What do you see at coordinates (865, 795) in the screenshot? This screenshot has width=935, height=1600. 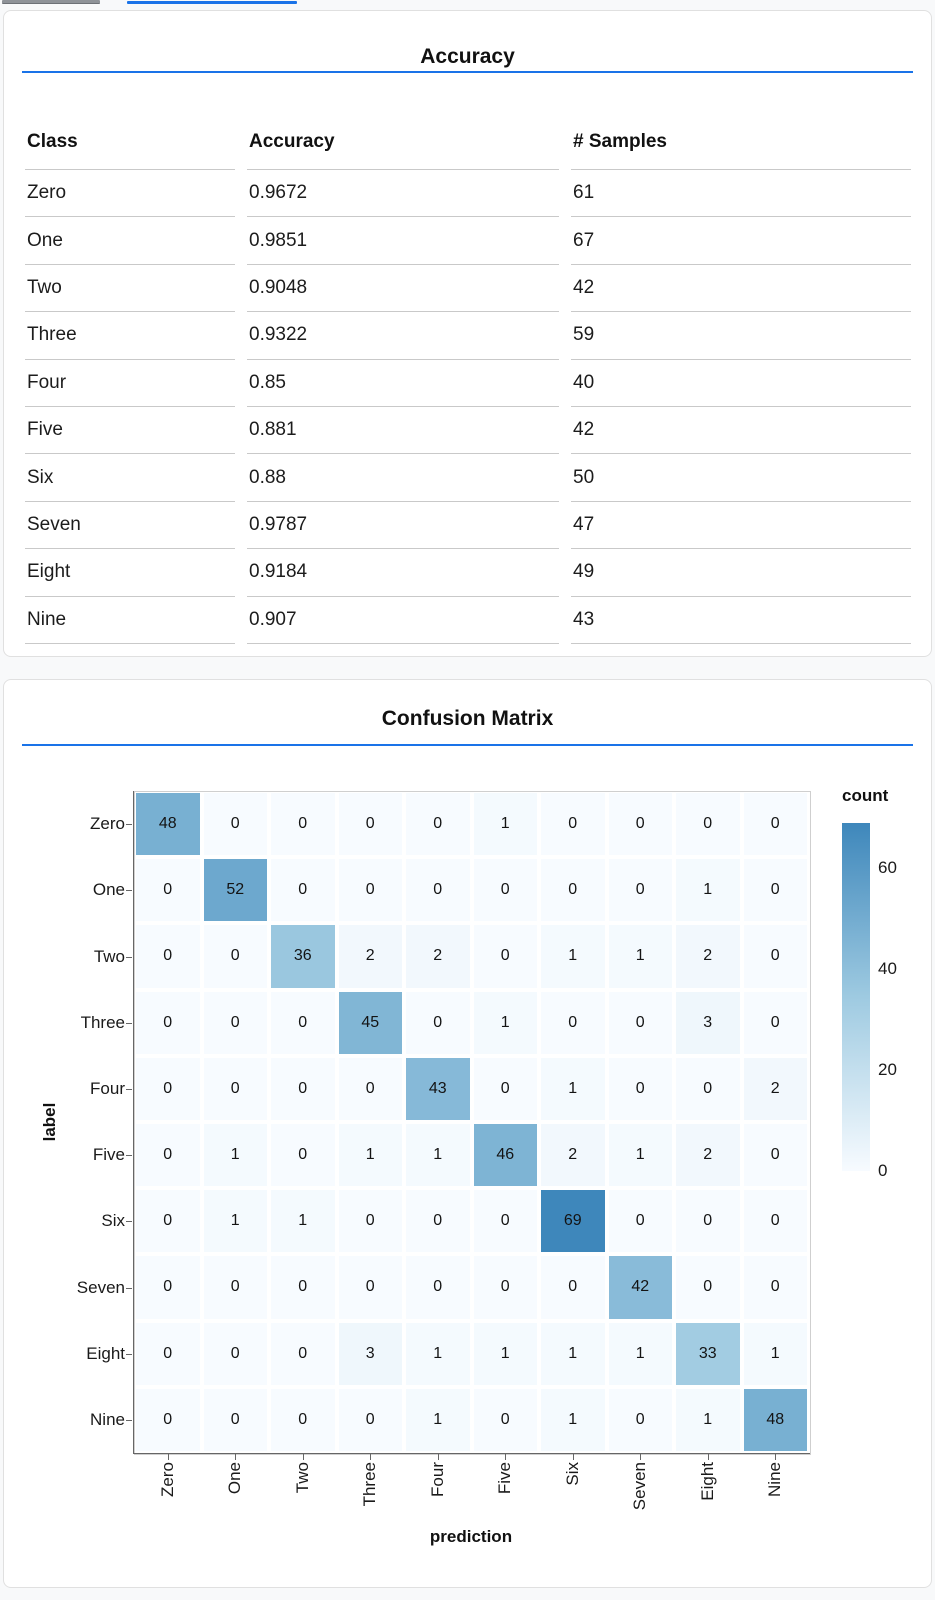 I see `legend-title: count` at bounding box center [865, 795].